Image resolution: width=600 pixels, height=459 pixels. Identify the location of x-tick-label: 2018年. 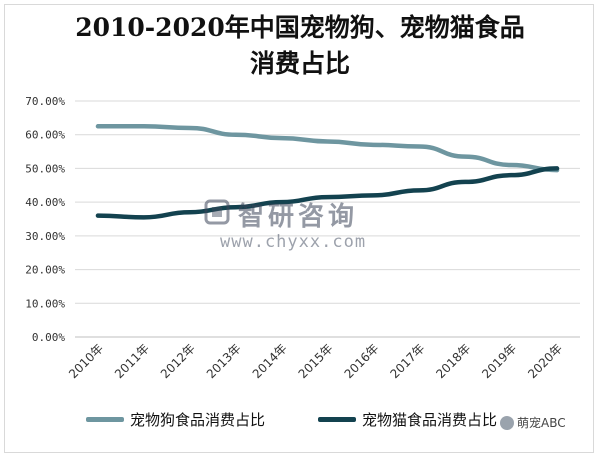
(453, 361).